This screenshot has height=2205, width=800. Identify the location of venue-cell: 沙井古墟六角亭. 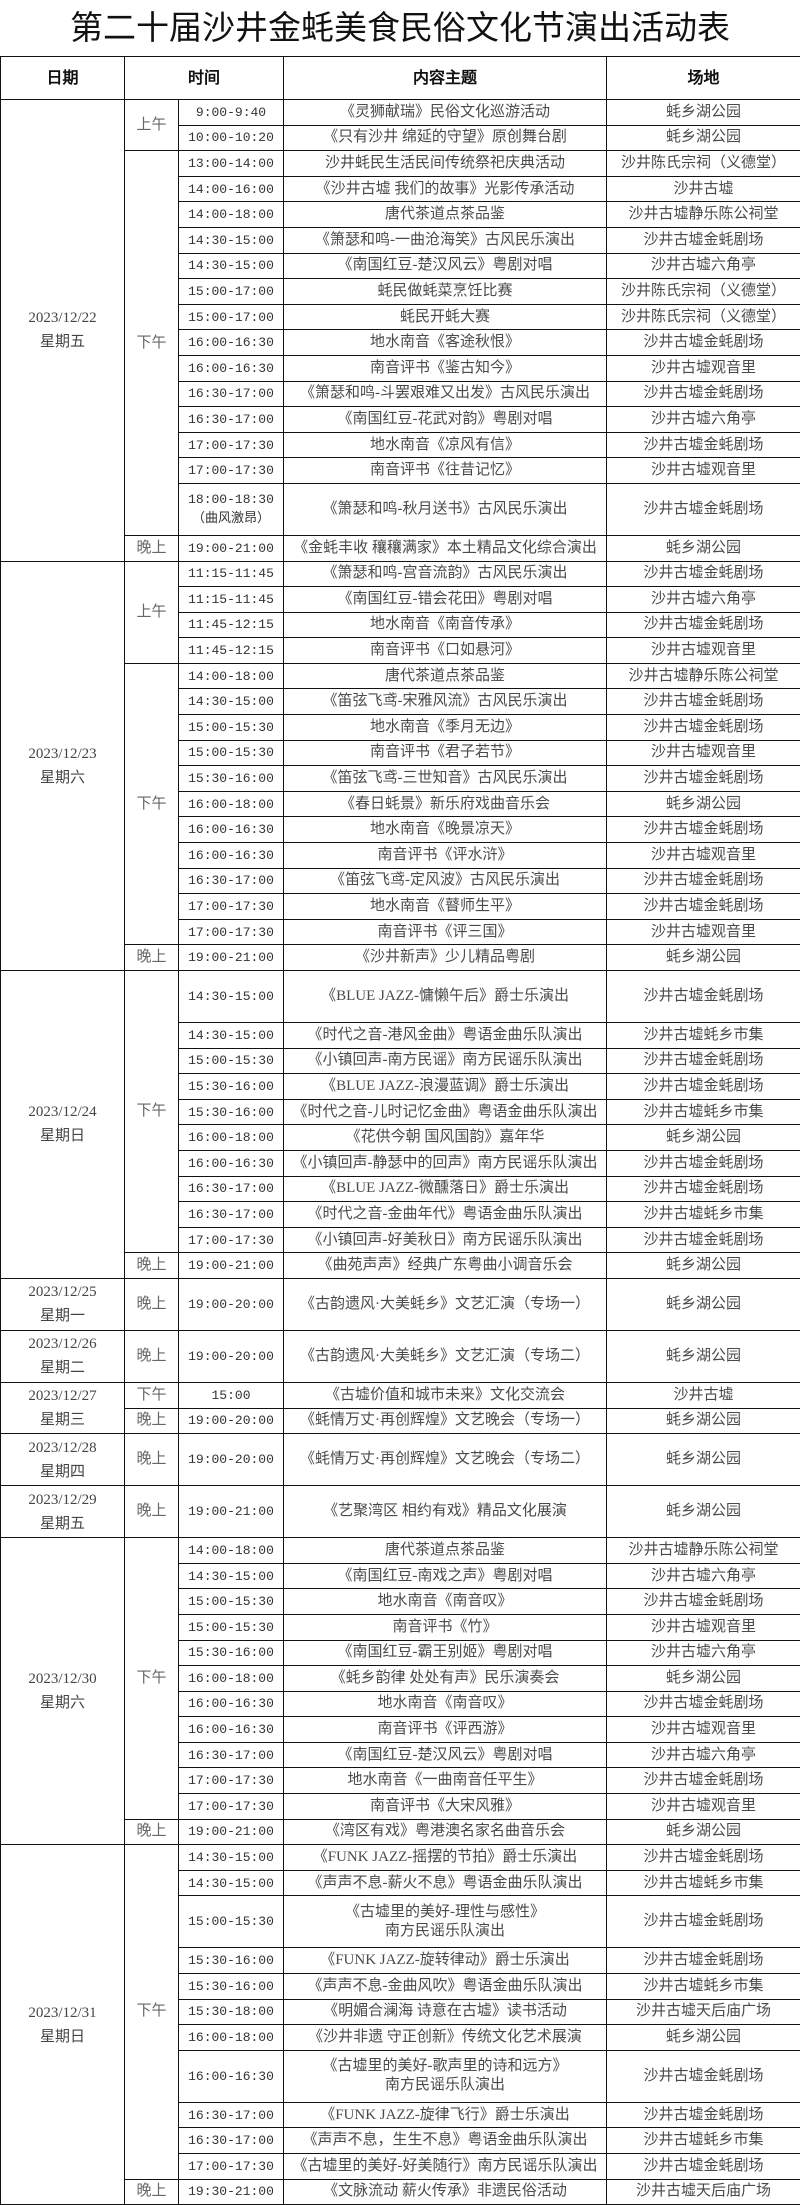
(703, 600).